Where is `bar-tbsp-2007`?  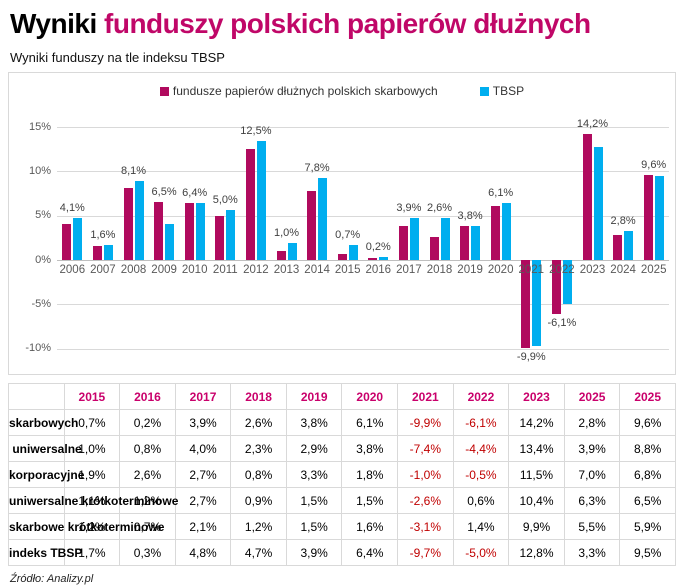 bar-tbsp-2007 is located at coordinates (108, 253).